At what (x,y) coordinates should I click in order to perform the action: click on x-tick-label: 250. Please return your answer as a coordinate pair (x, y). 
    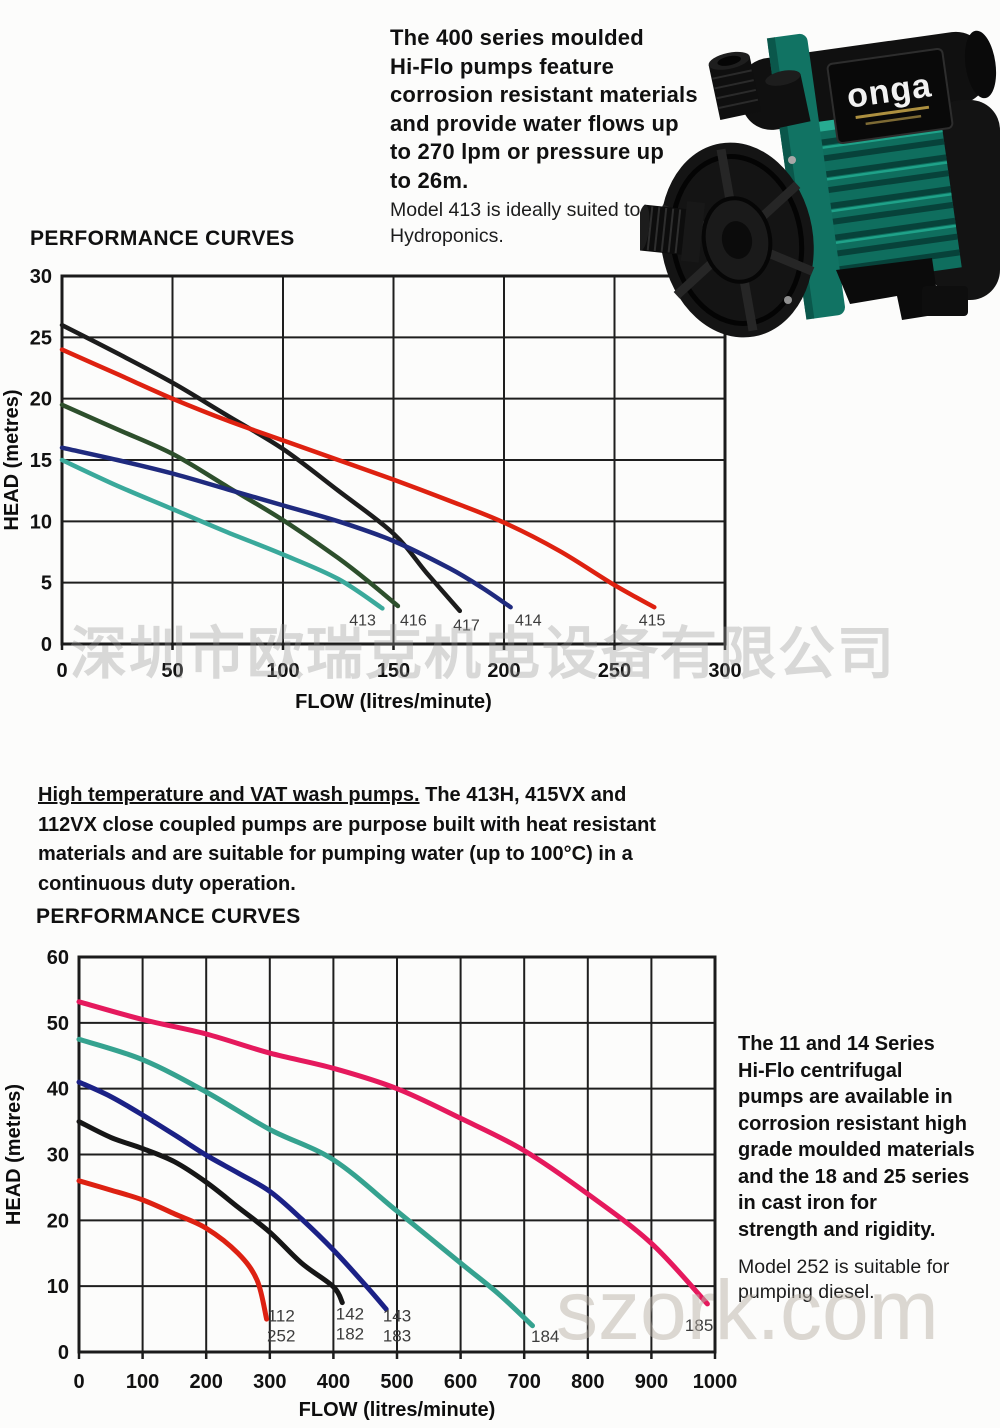
    Looking at the image, I should click on (614, 671).